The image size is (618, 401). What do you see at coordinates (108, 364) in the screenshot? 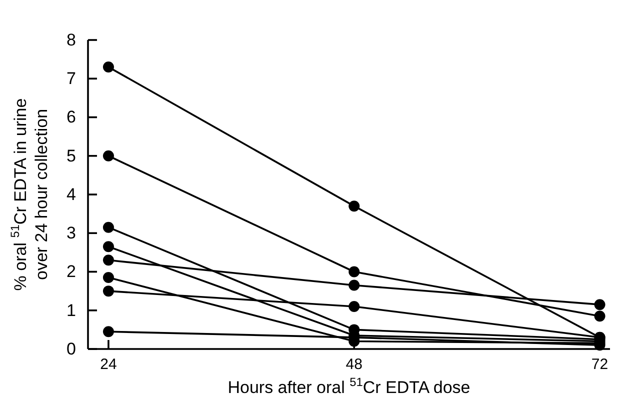
I see `x-tick-label: 24` at bounding box center [108, 364].